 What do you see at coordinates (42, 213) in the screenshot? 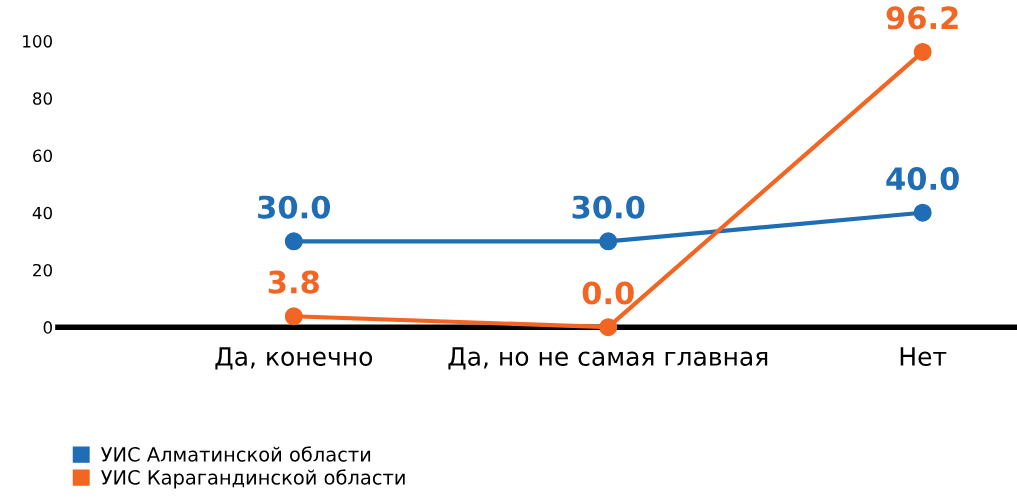
I see `y-tick-label: 40` at bounding box center [42, 213].